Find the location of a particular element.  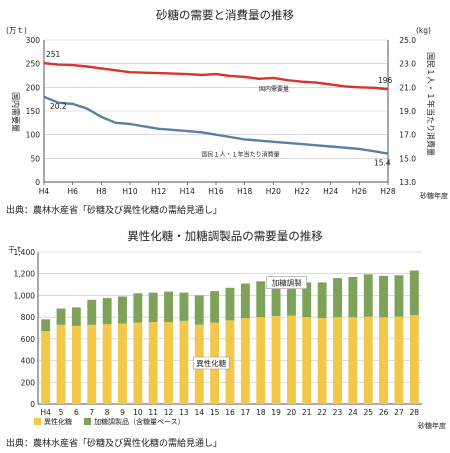

chart2-x-tick-label: 7 is located at coordinates (91, 412).